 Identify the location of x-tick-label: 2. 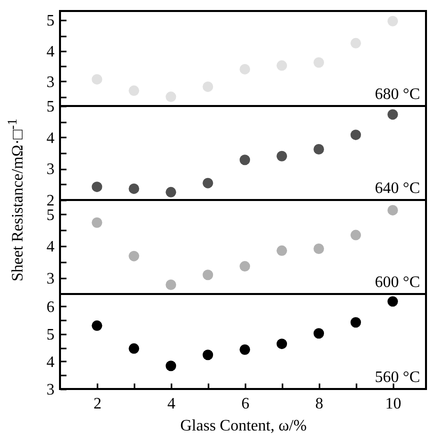
(97, 404).